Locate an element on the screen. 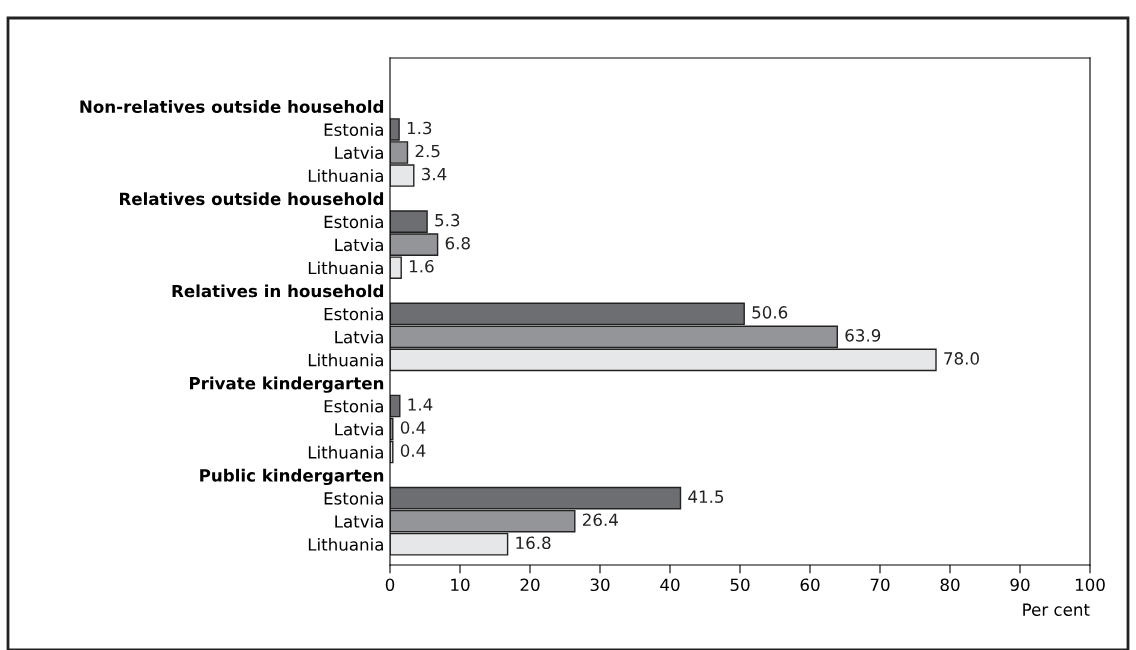 The image size is (1136, 650). data-label: 63.9 is located at coordinates (863, 335).